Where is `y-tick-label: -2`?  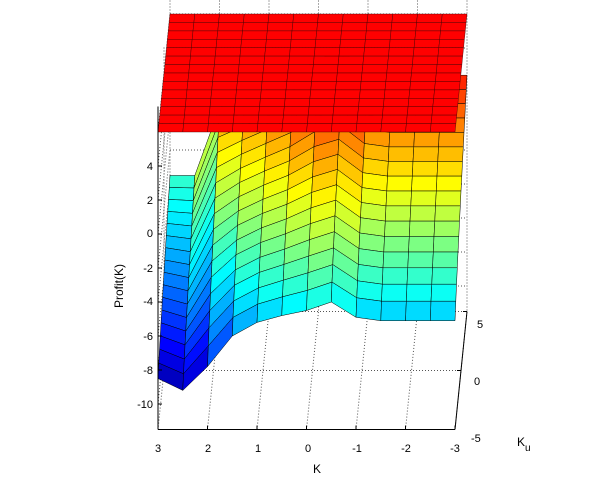
y-tick-label: -2 is located at coordinates (148, 269).